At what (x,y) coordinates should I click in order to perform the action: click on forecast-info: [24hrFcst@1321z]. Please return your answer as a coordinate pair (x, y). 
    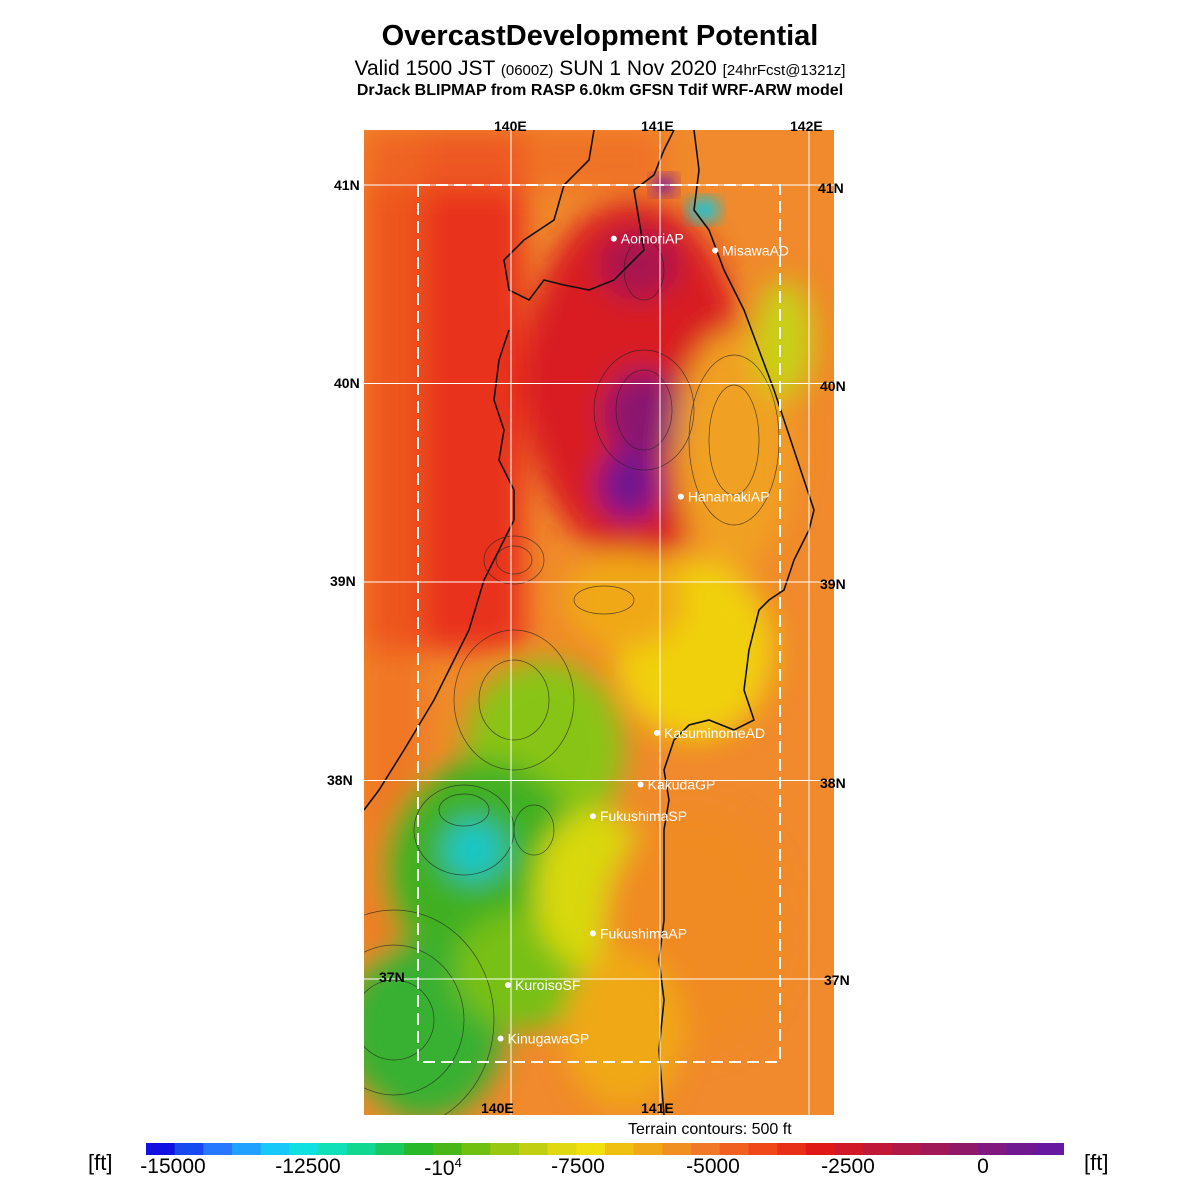
    Looking at the image, I should click on (784, 70).